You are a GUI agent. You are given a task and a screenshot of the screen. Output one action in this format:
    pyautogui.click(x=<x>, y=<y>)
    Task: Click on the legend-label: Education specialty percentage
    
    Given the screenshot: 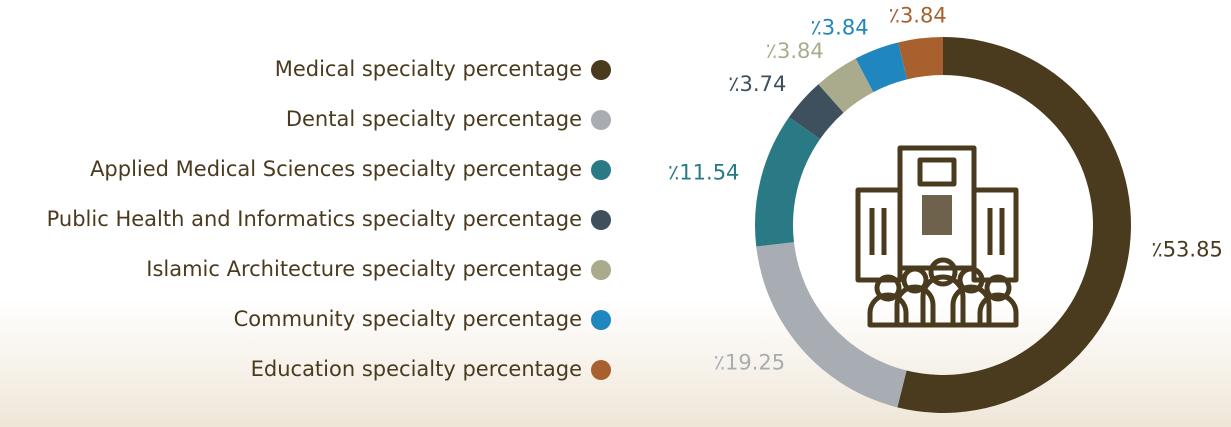 What is the action you would take?
    pyautogui.click(x=416, y=369)
    